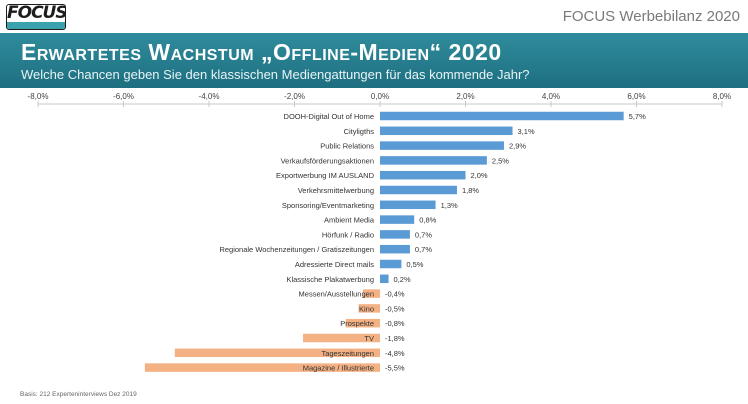  I want to click on data-label: 3,1%, so click(526, 131).